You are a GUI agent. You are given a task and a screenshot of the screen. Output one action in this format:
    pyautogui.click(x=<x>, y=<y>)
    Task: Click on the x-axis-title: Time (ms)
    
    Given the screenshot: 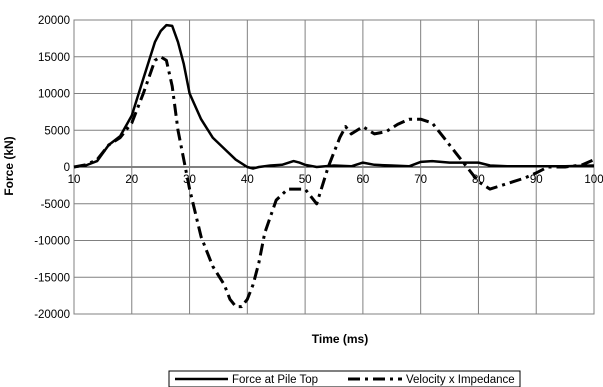 What is the action you would take?
    pyautogui.click(x=340, y=339)
    